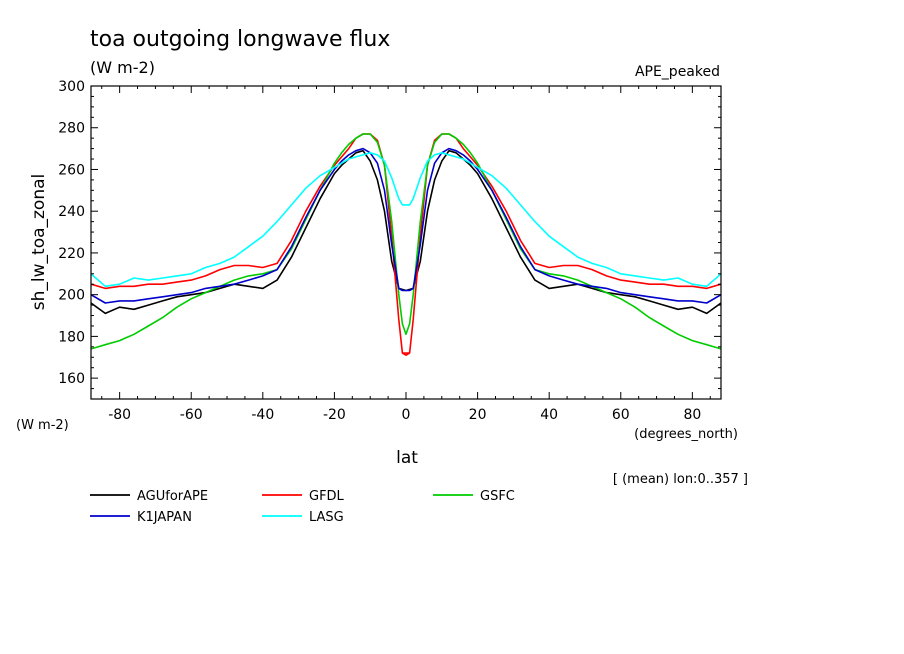 Image resolution: width=904 pixels, height=654 pixels. I want to click on averaging-note: [ (mean) lon:0..357 ], so click(680, 479).